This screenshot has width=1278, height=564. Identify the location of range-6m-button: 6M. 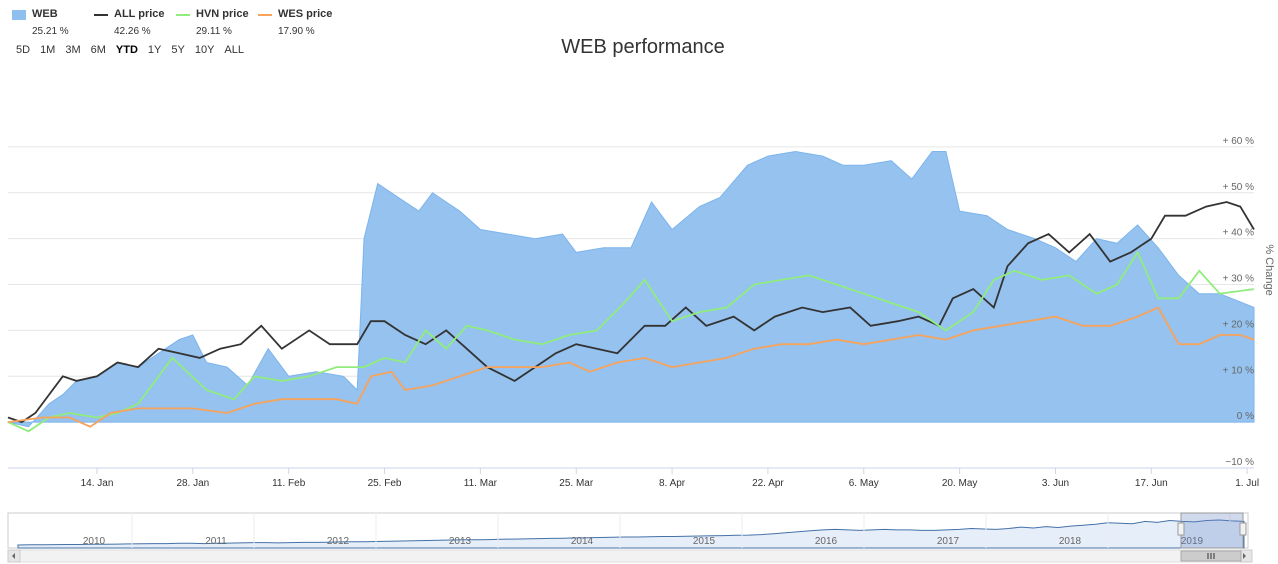
(98, 50).